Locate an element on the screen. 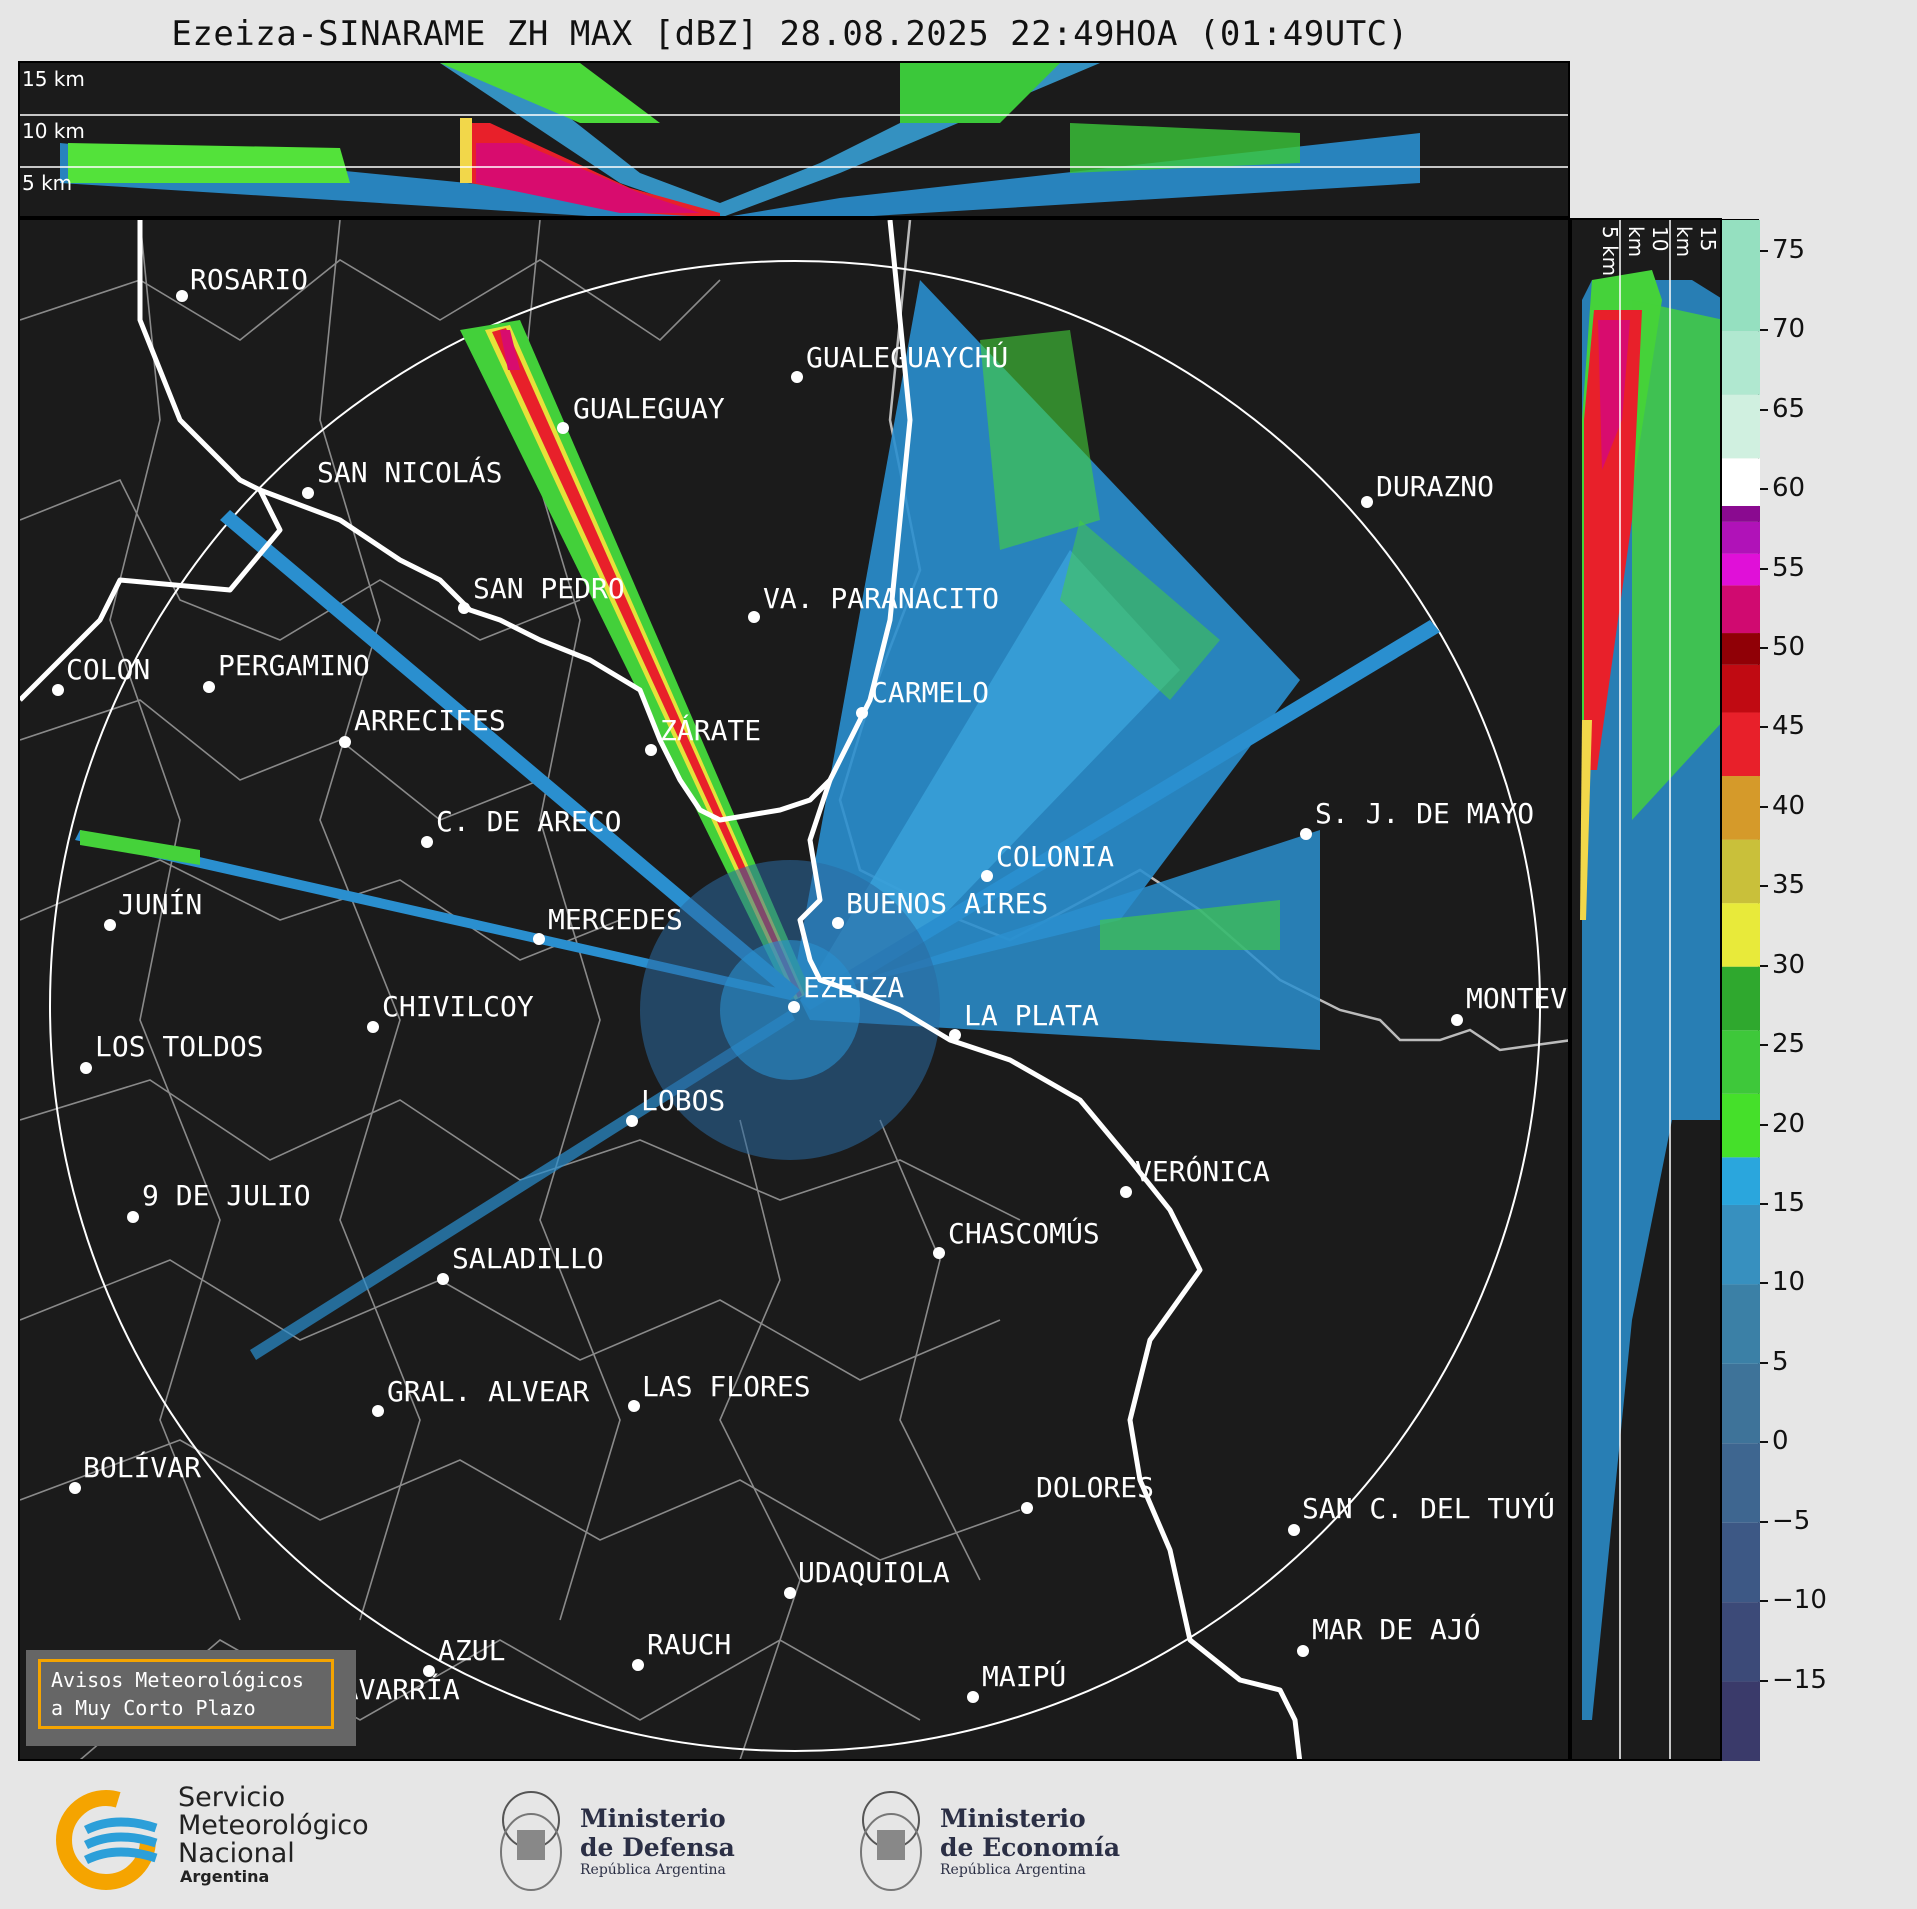 The height and width of the screenshot is (1909, 1917). city-dot-buenos-aires is located at coordinates (838, 923).